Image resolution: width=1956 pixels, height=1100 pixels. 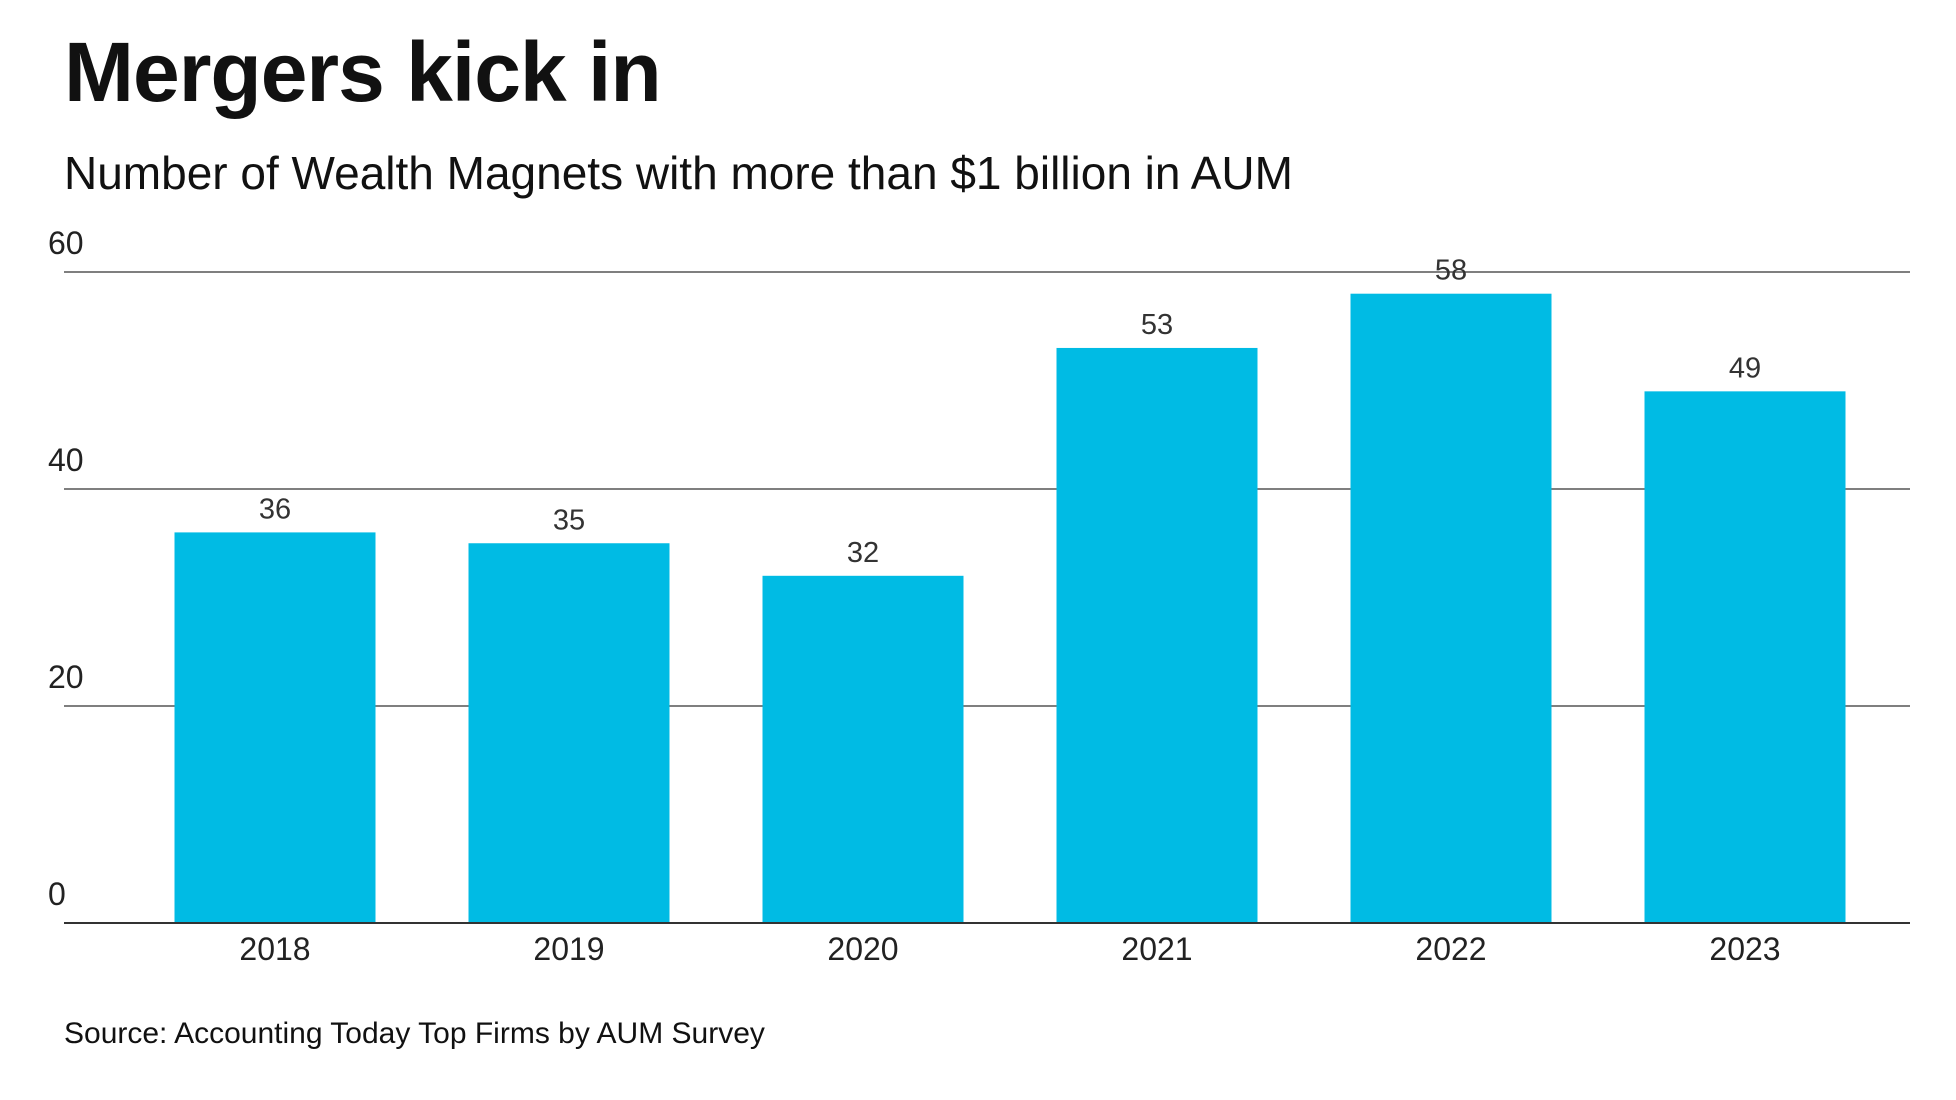 I want to click on x-tick-label-2021: 2021, so click(x=1156, y=949).